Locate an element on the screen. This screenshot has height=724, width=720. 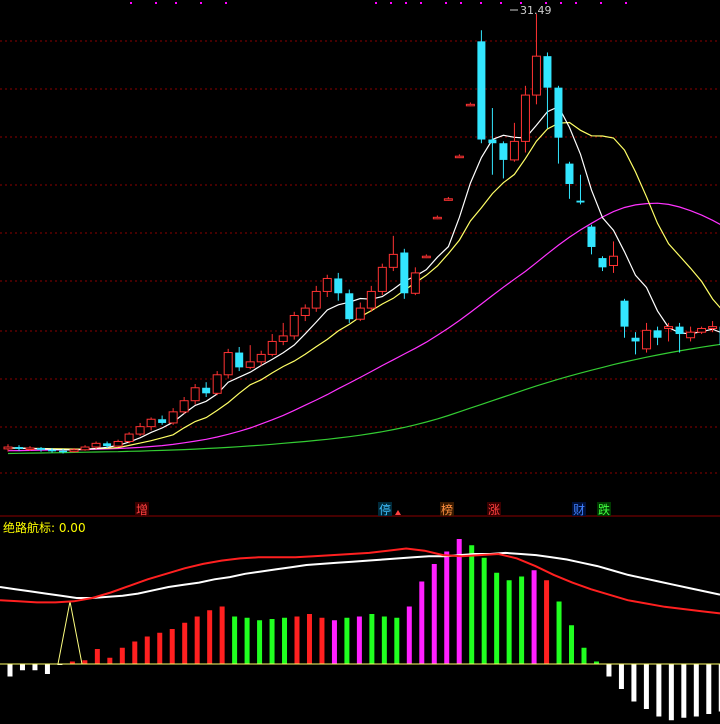
marker-4: 财 is located at coordinates (579, 510).